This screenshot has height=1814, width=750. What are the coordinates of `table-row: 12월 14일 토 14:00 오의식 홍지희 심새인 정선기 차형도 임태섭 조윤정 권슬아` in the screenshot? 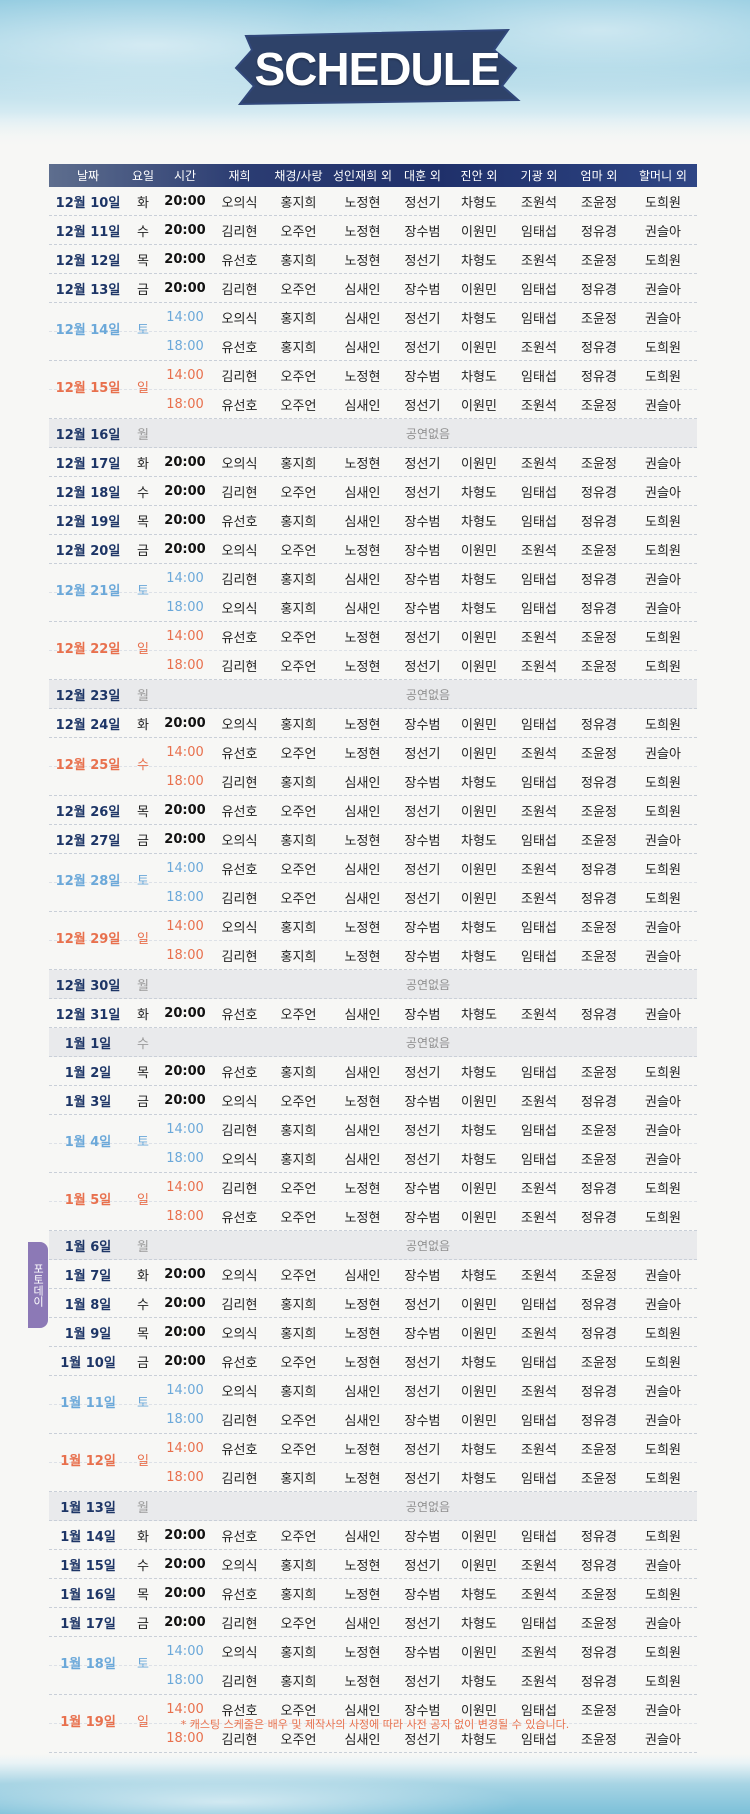 It's located at (373, 320).